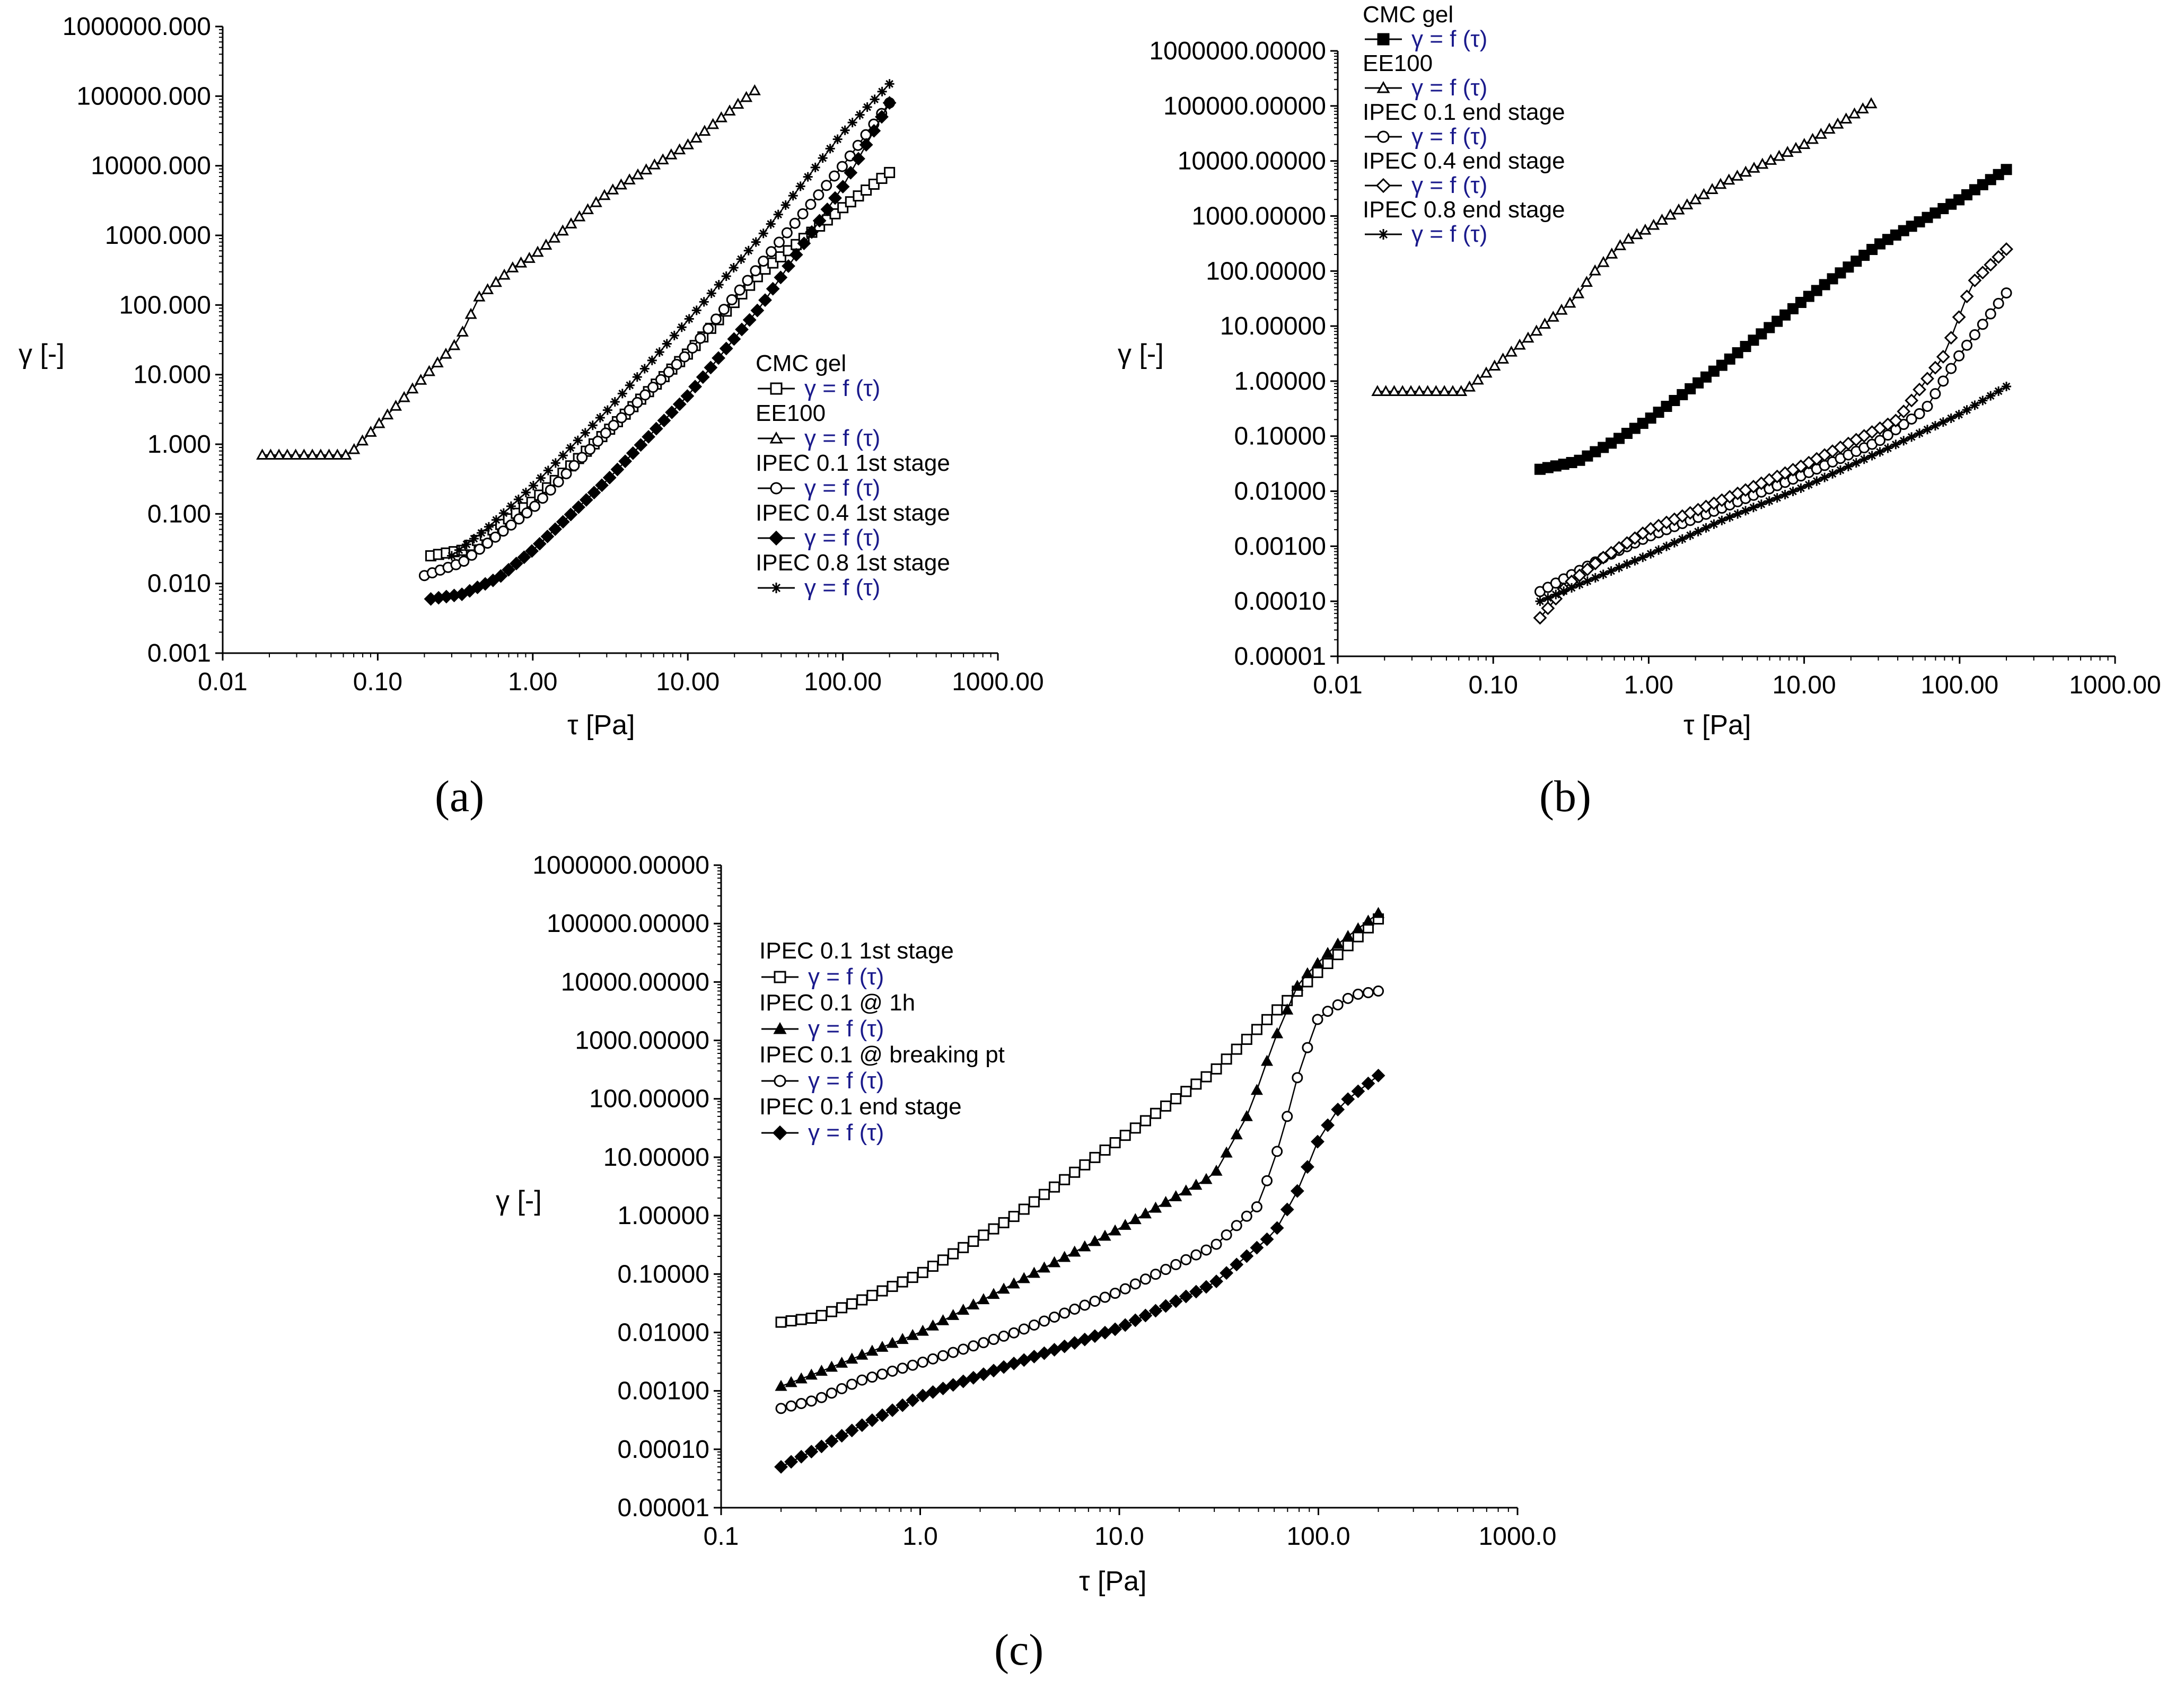 This screenshot has width=2184, height=1689. I want to click on y-tick-label-b: 1000.00000, so click(1258, 216).